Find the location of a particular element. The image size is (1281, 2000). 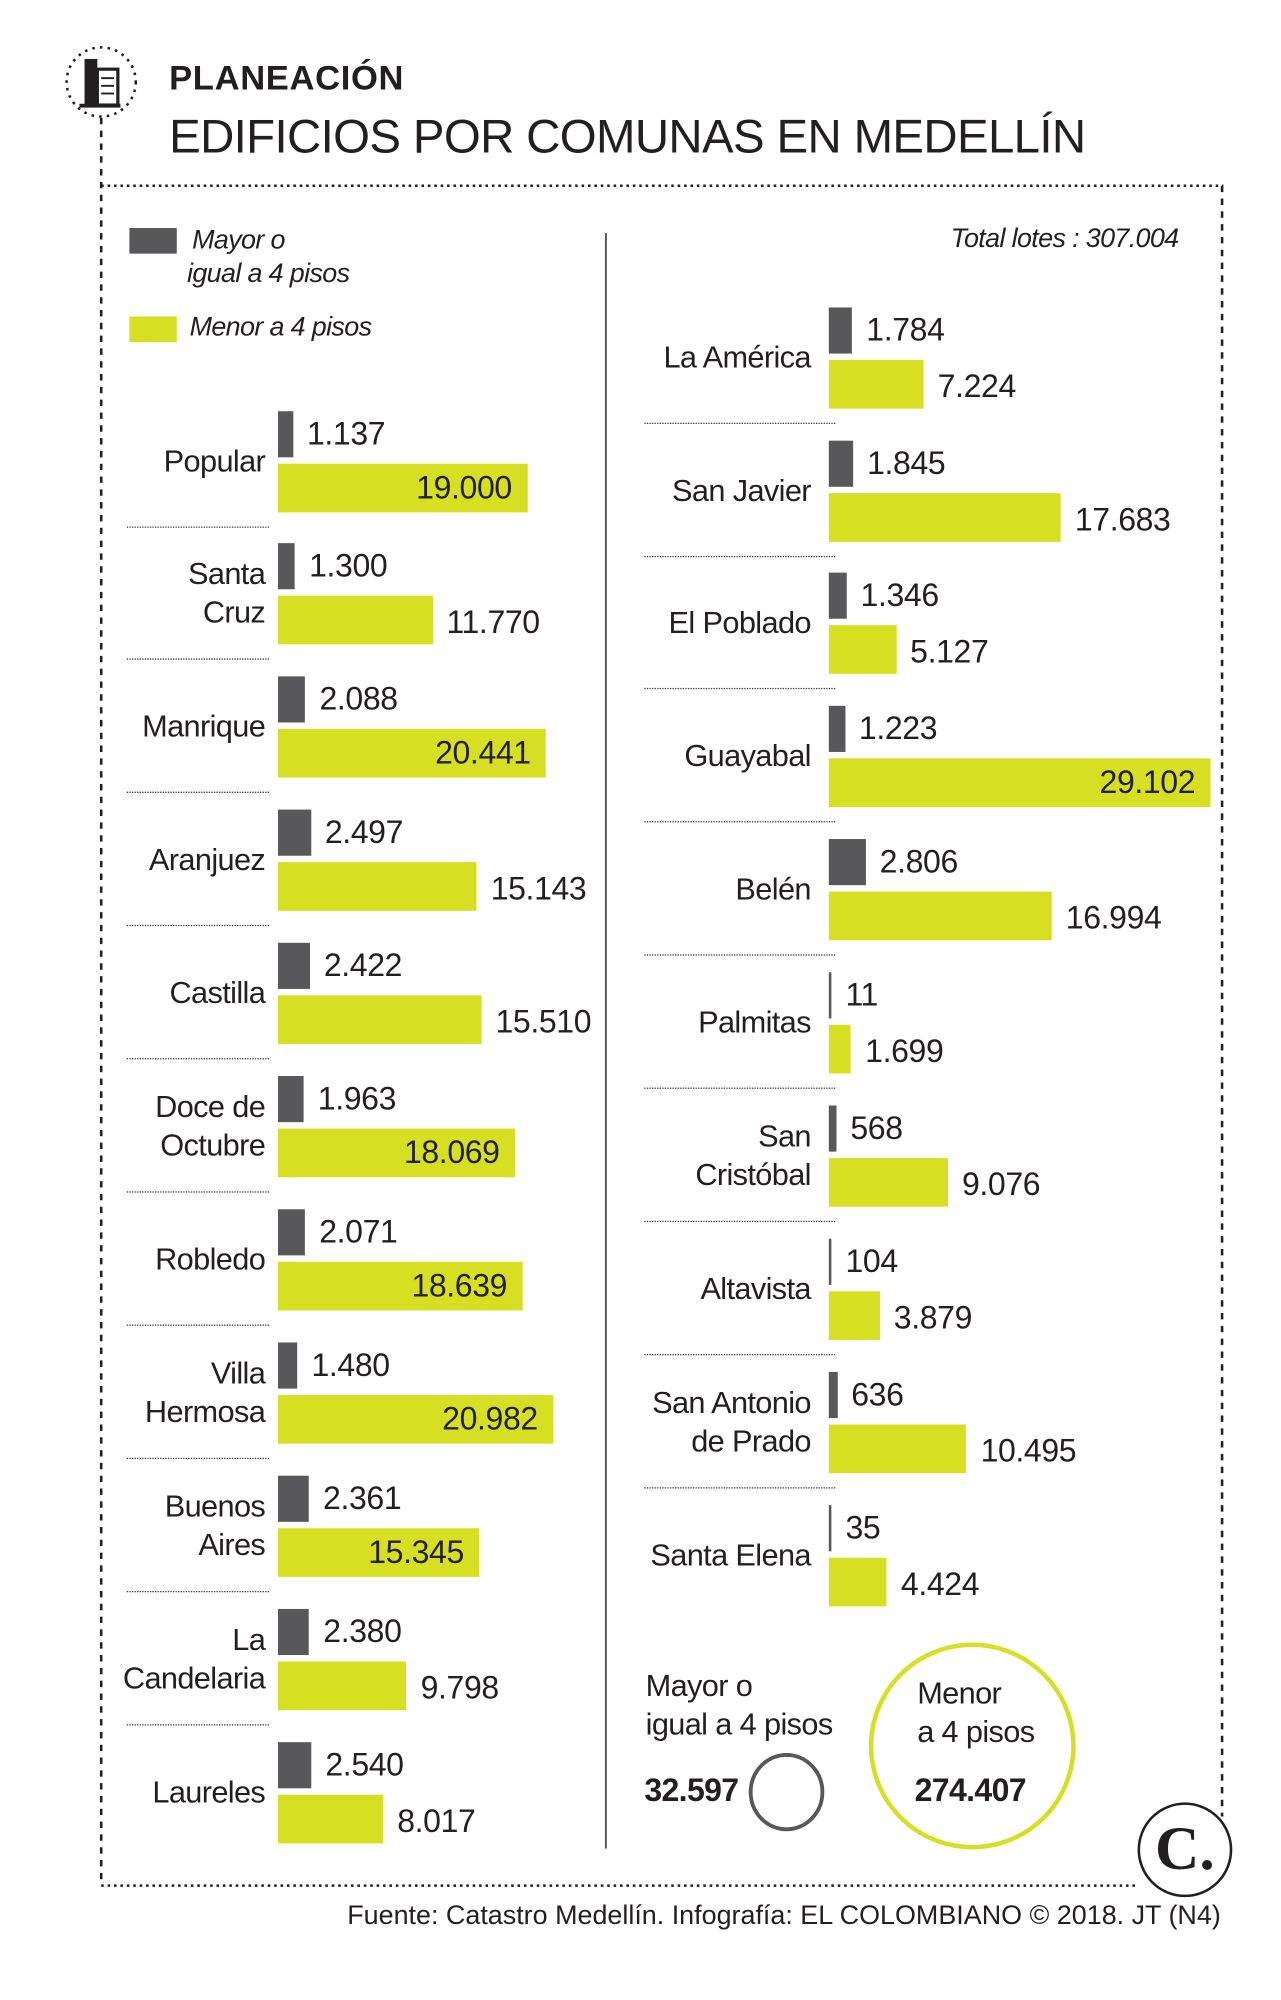

category-label: San Javier is located at coordinates (741, 491).